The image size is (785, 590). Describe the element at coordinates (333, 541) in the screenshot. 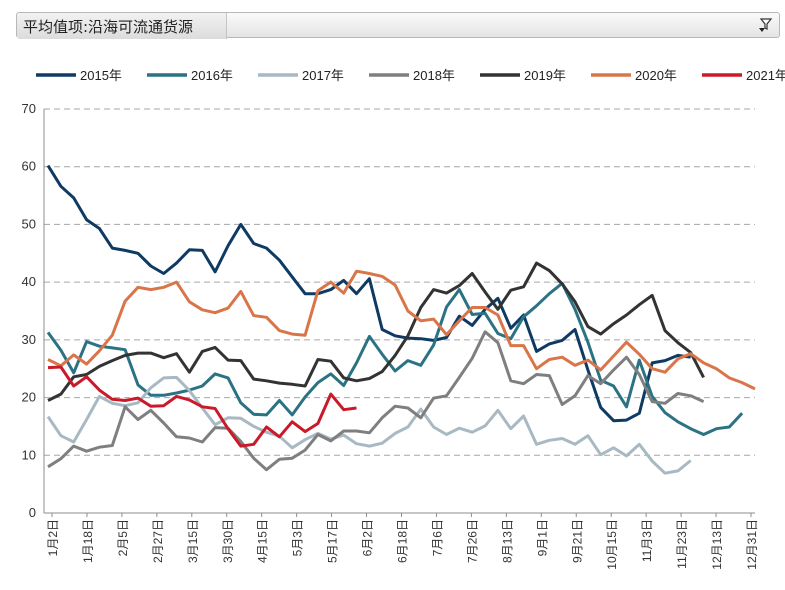

I see `x-tick-label: 5月17日` at that location.